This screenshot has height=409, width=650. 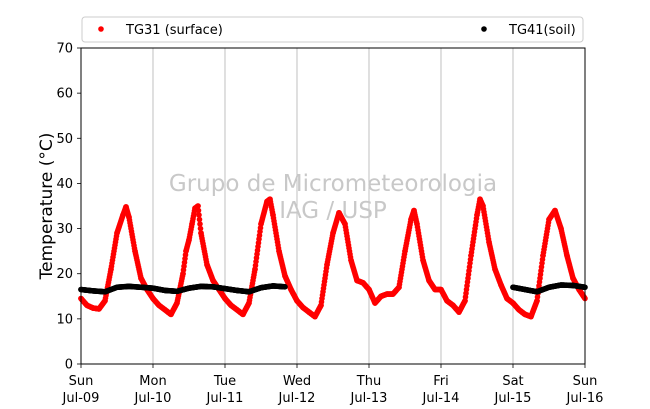 I want to click on legend-marker-soil, so click(x=484, y=29).